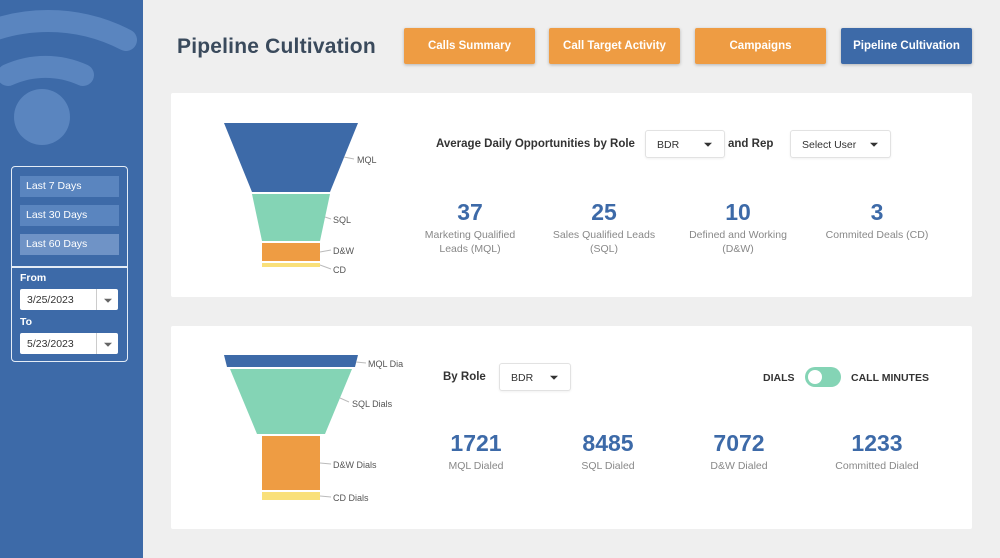  I want to click on metric-sql-label-line2: (SQL), so click(603, 249).